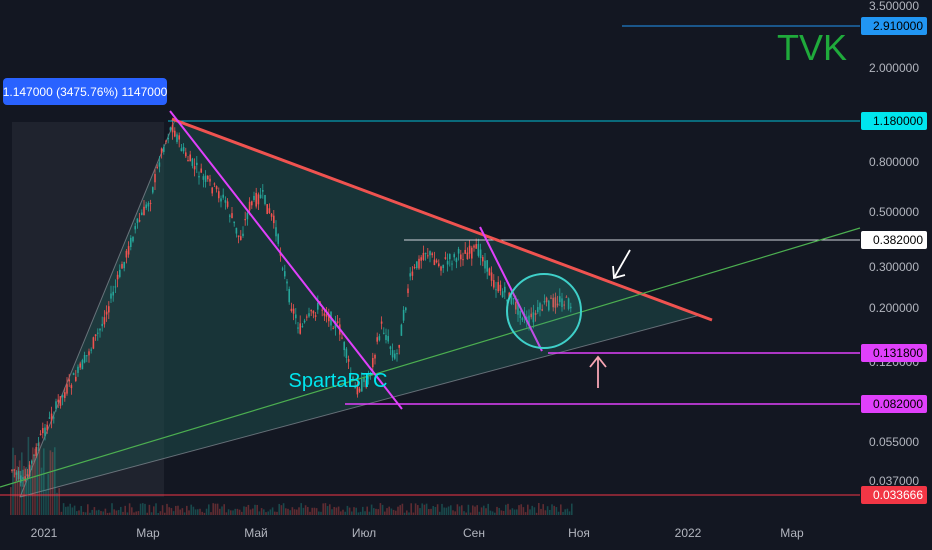  Describe the element at coordinates (894, 162) in the screenshot. I see `y-tick-label: 0.800000` at that location.